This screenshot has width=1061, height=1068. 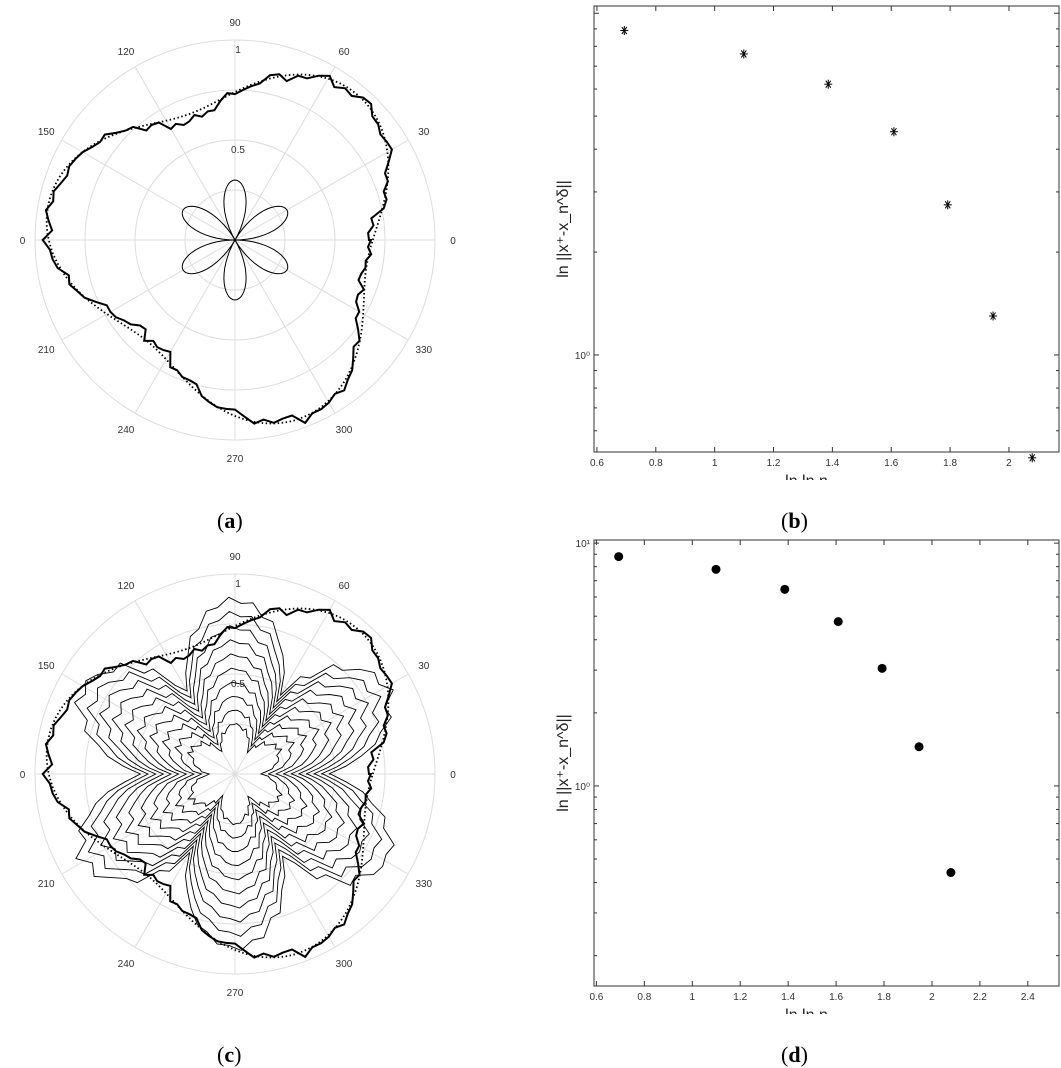 What do you see at coordinates (230, 521) in the screenshot?
I see `caption-a: (a)` at bounding box center [230, 521].